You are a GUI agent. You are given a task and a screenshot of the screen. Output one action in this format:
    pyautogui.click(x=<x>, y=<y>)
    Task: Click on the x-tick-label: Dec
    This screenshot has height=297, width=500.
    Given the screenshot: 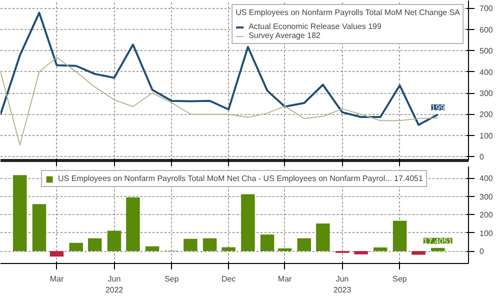 What is the action you would take?
    pyautogui.click(x=228, y=279)
    